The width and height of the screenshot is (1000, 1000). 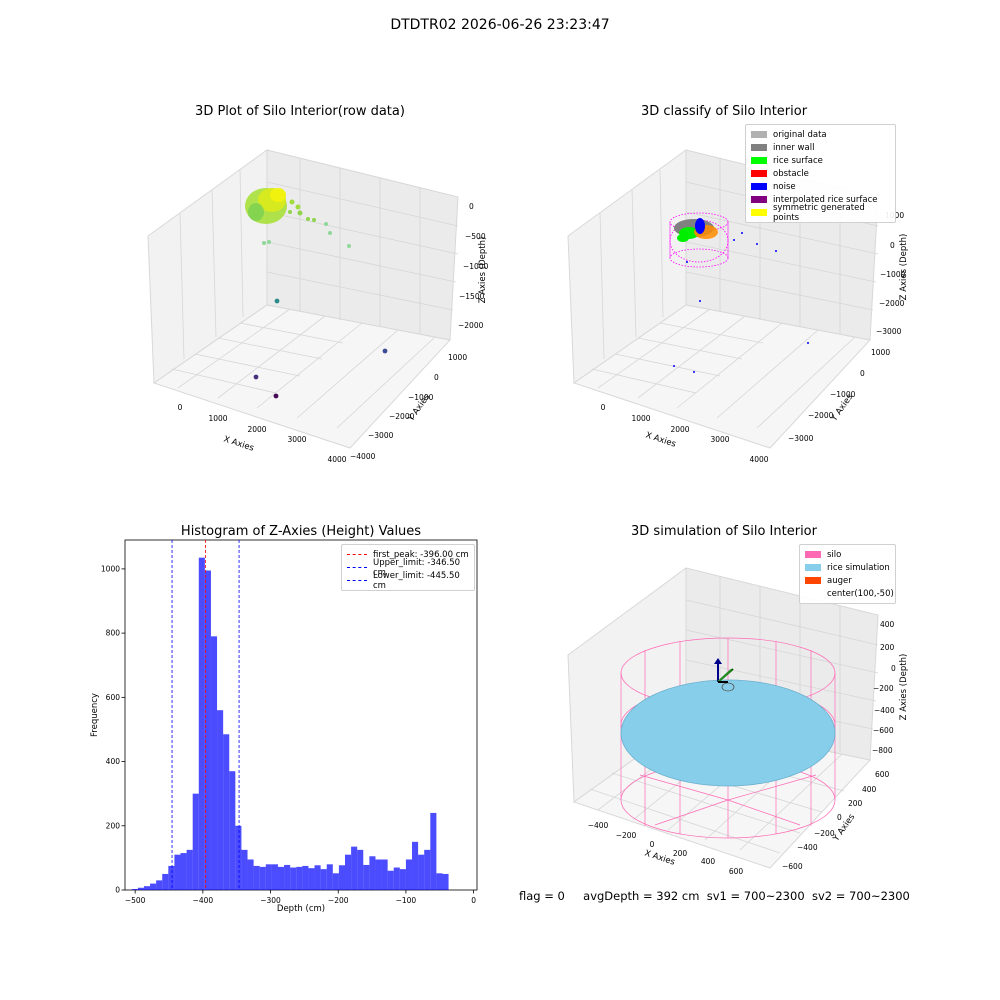 I want to click on plot-area, so click(x=301, y=715).